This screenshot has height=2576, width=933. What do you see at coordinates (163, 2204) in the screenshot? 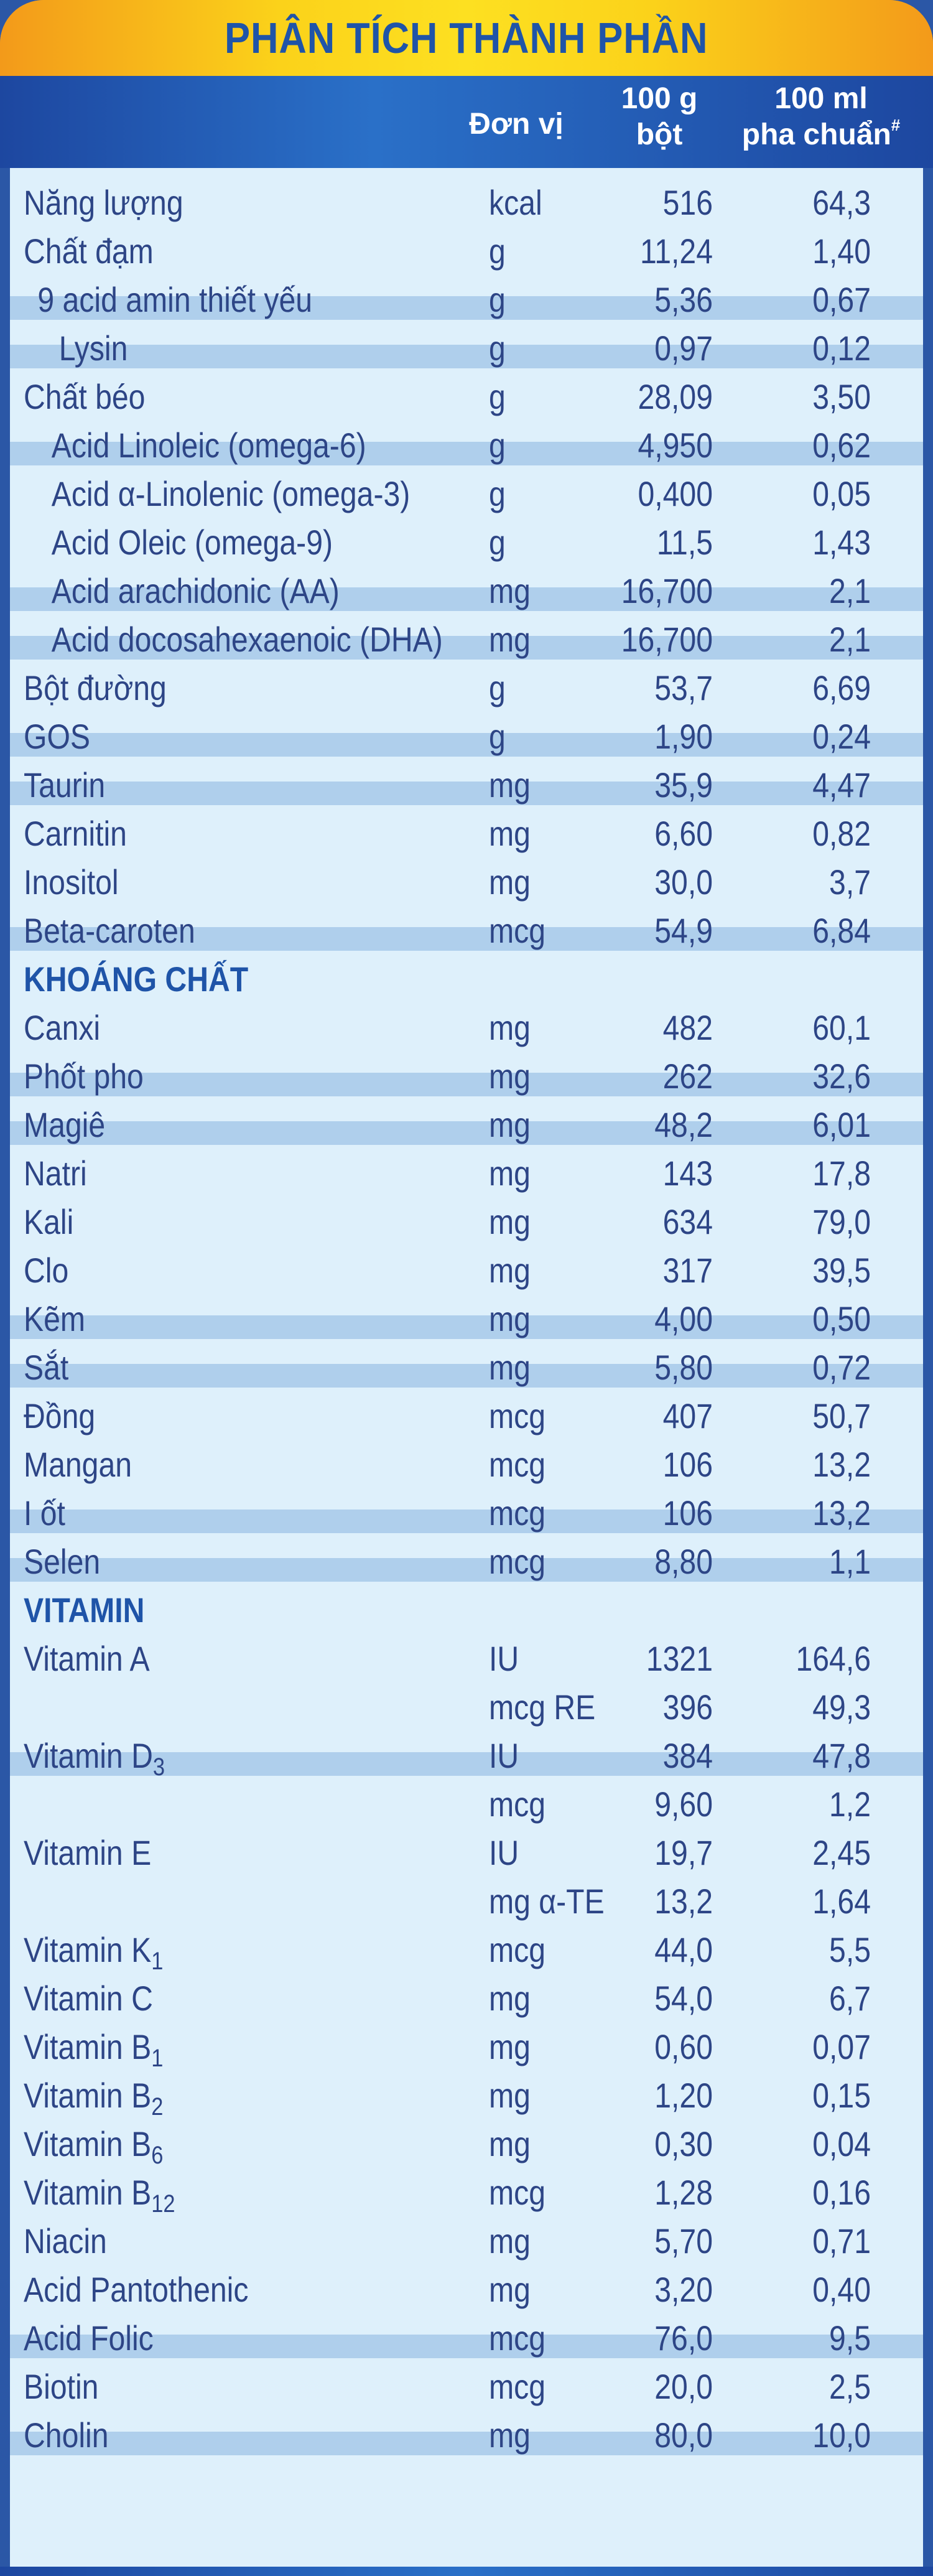
I see `nutrient-subscript: 12` at bounding box center [163, 2204].